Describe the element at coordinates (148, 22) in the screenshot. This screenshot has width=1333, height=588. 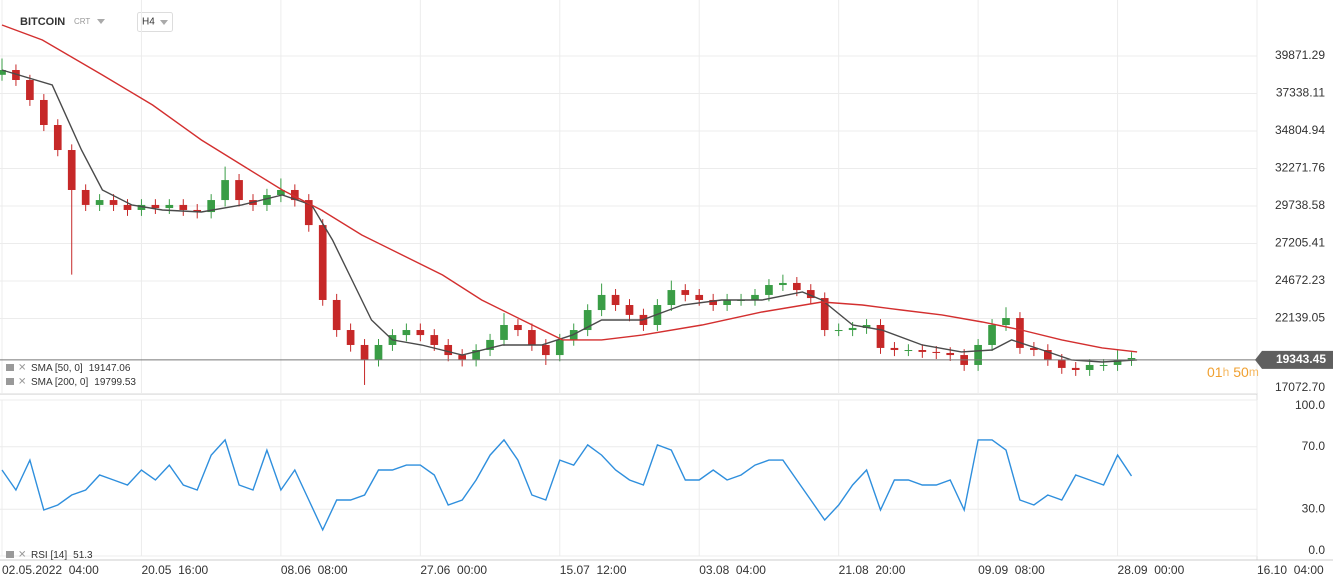
I see `timeframe: H4` at that location.